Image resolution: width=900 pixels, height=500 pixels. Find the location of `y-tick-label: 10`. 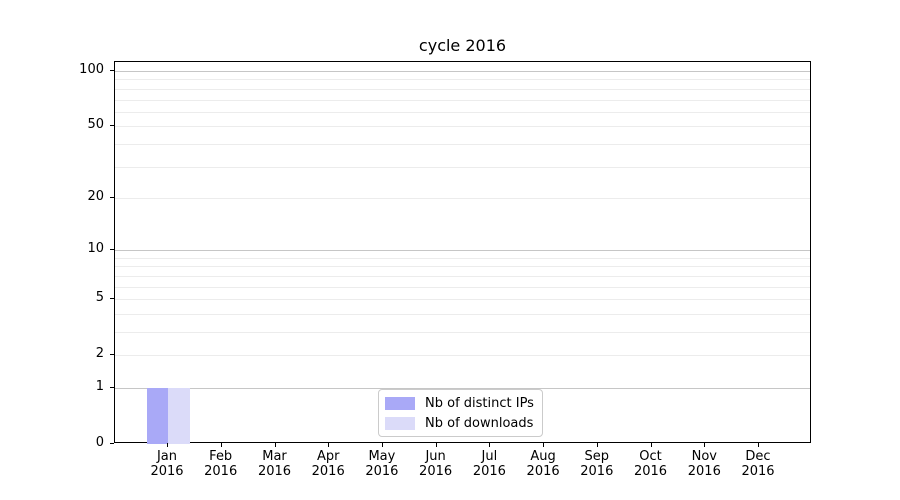

y-tick-label: 10 is located at coordinates (95, 249).